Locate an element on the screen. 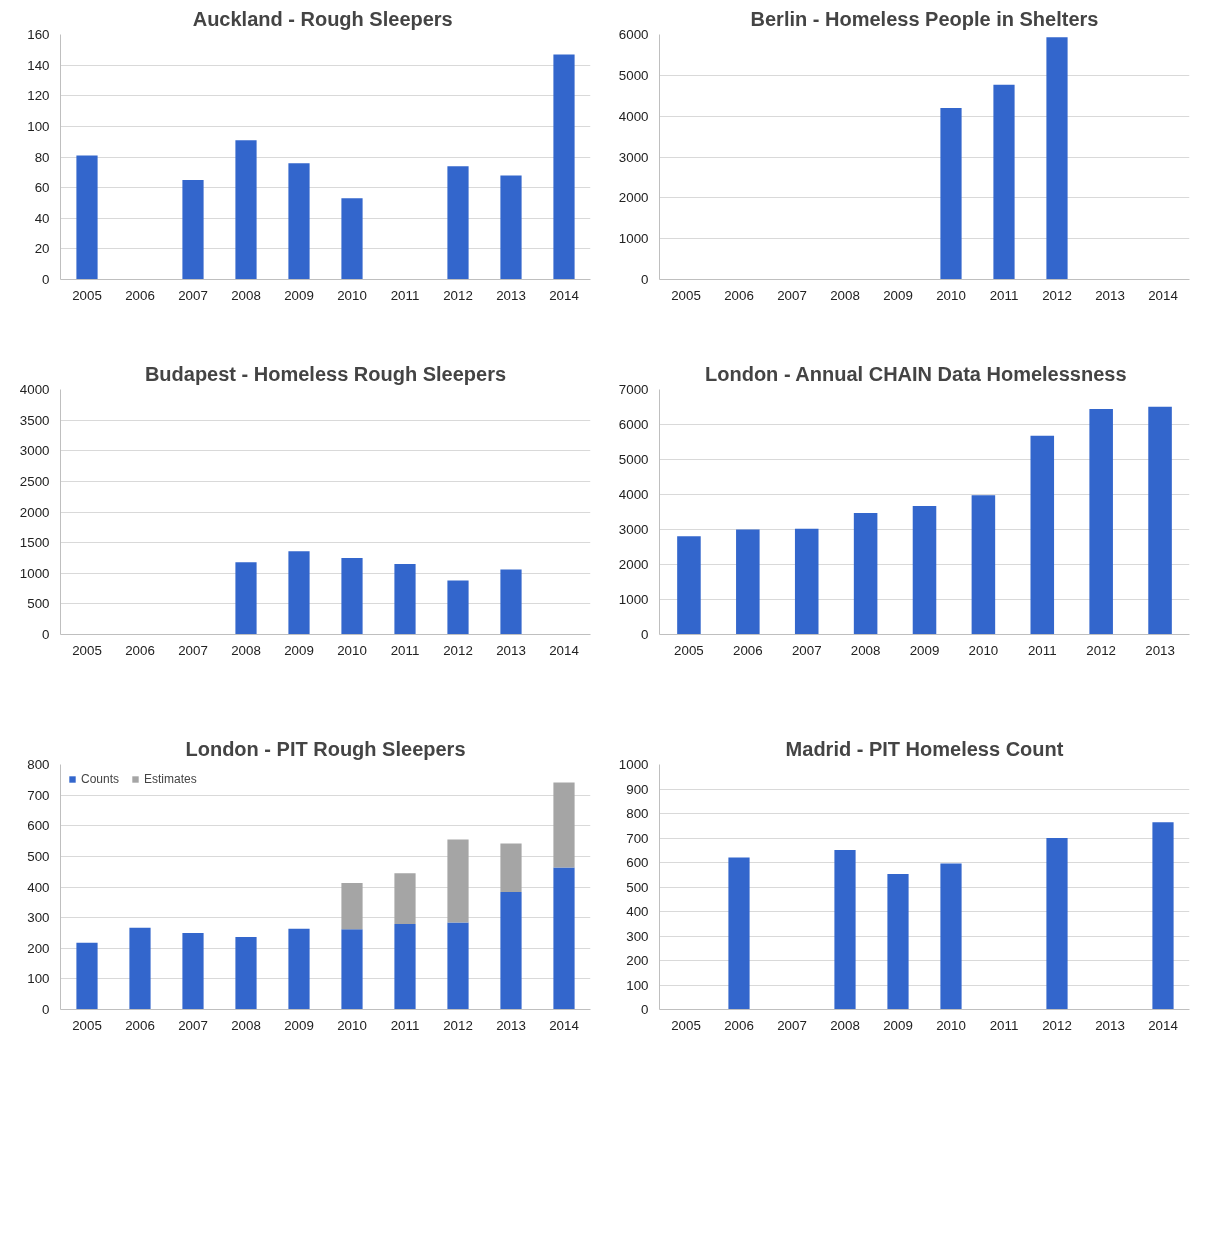 The height and width of the screenshot is (1234, 1231). y-tick-label: 3500 is located at coordinates (34, 420).